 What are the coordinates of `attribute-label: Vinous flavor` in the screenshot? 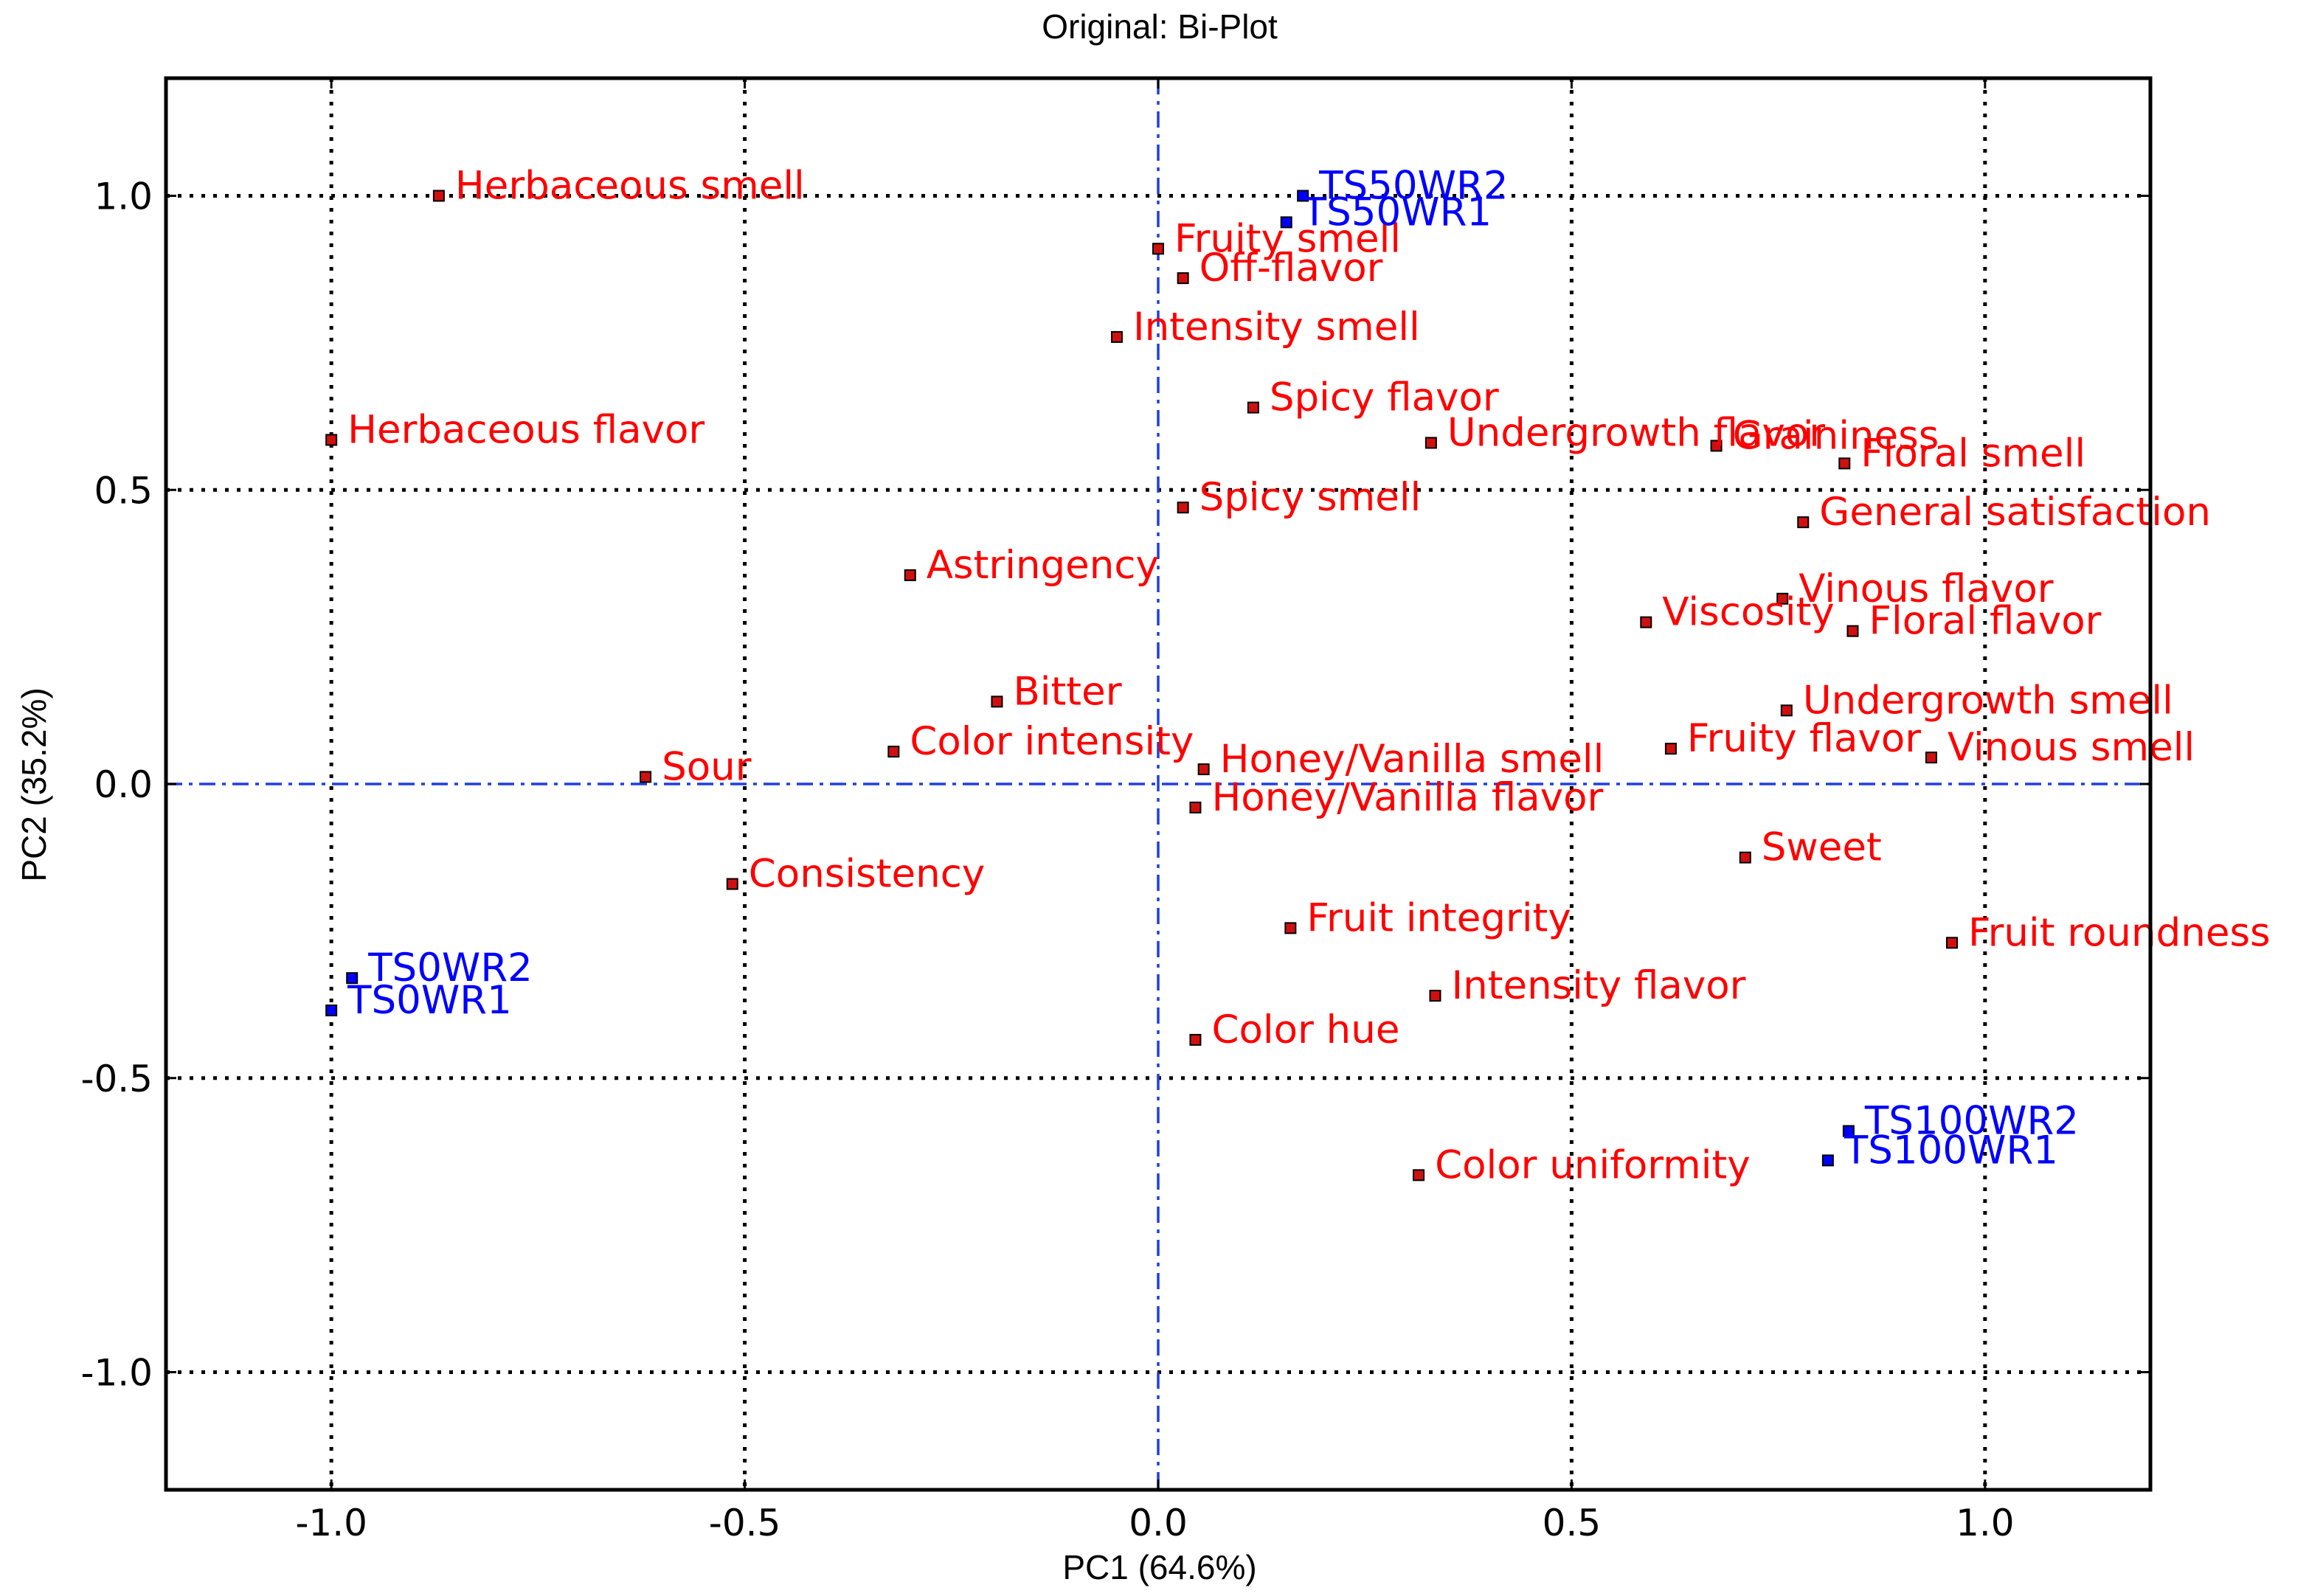 It's located at (1926, 588).